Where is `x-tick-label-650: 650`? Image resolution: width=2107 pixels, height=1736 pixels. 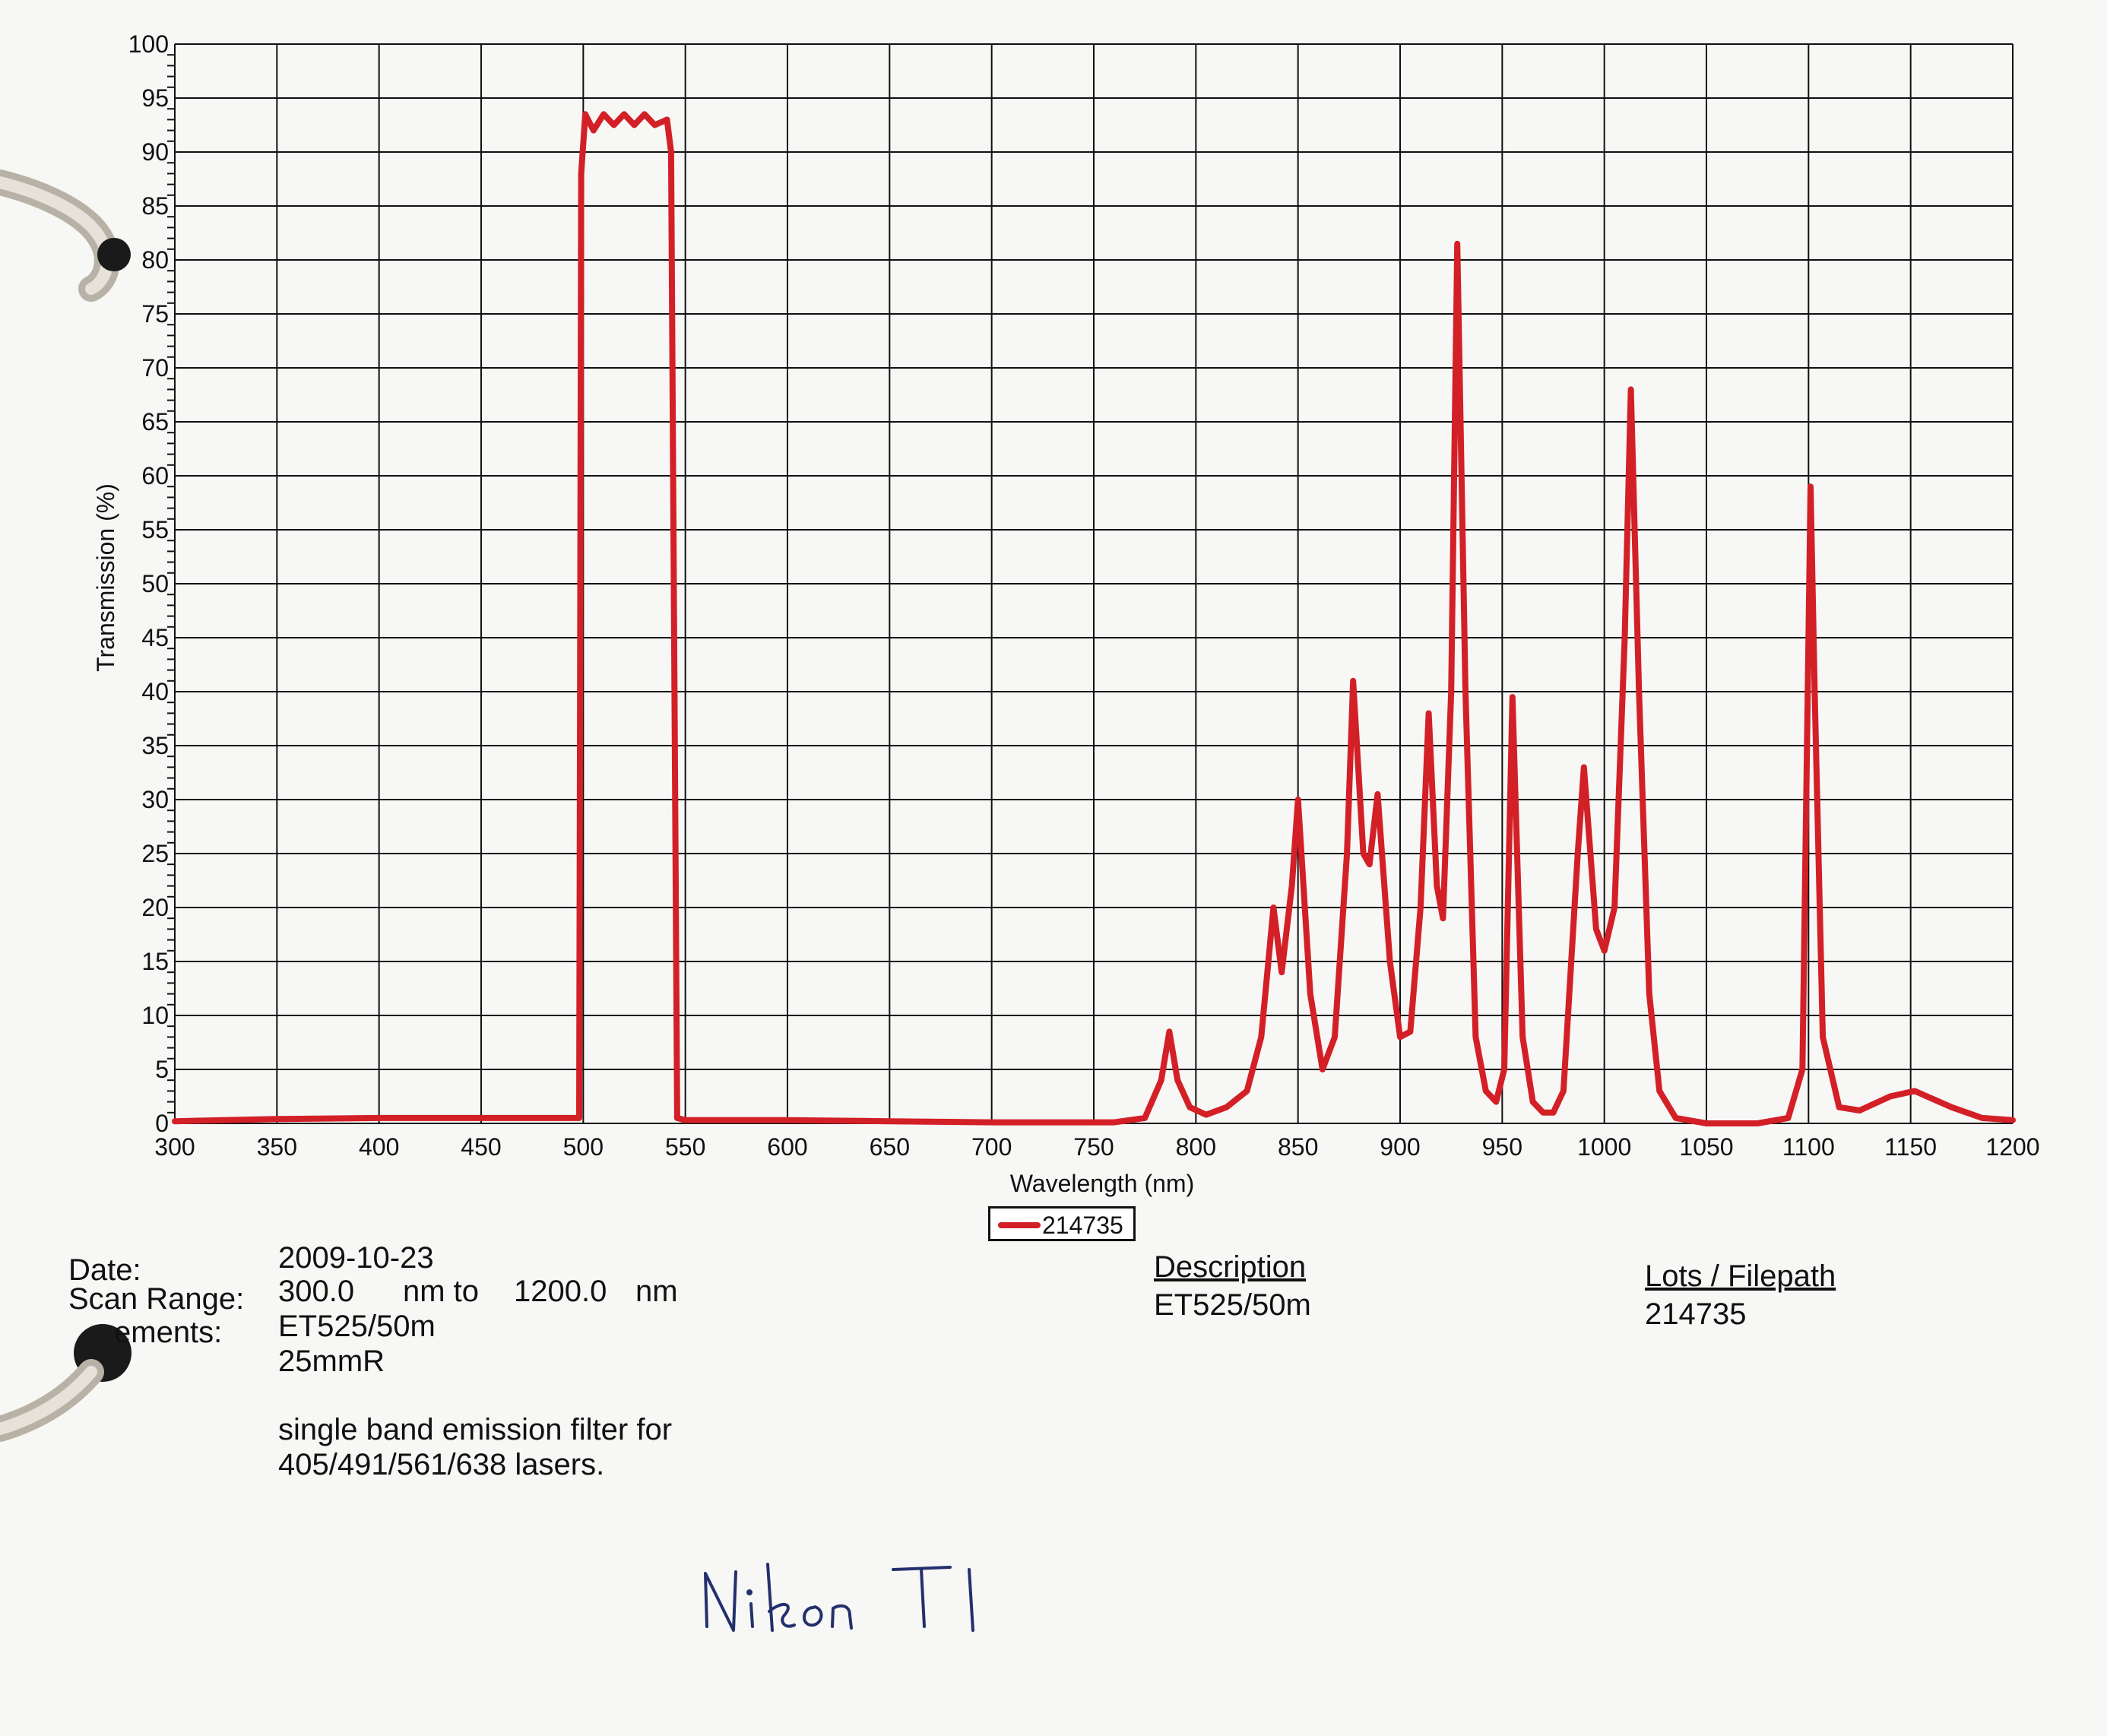 x-tick-label-650: 650 is located at coordinates (890, 1147).